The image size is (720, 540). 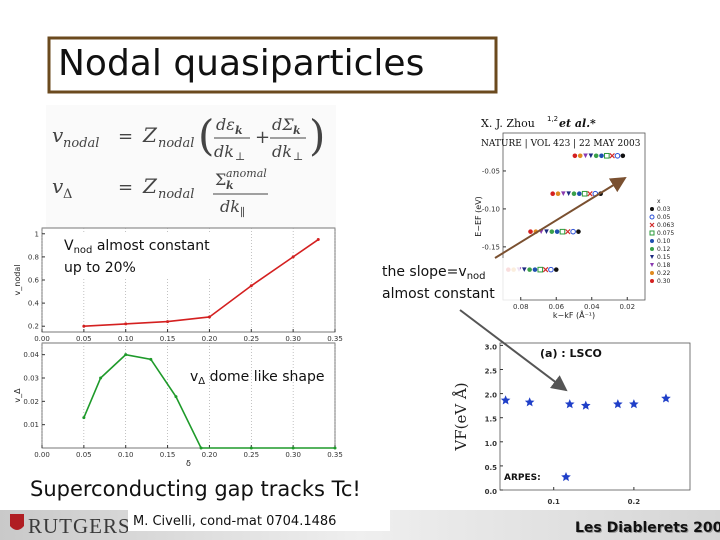 What do you see at coordinates (491, 171) in the screenshot?
I see `y-tick-label: -0.05` at bounding box center [491, 171].